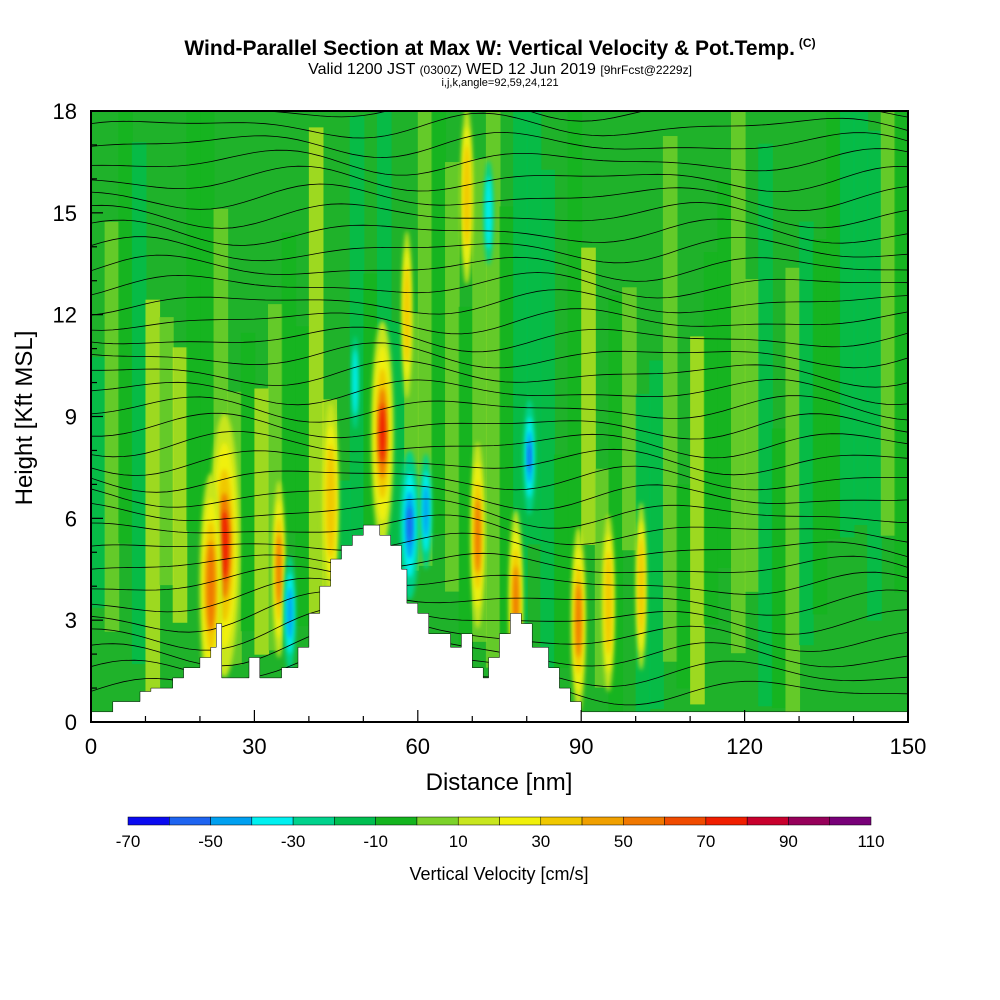 The image size is (1000, 1000). I want to click on valid-time: Valid 1200 JST, so click(362, 69).